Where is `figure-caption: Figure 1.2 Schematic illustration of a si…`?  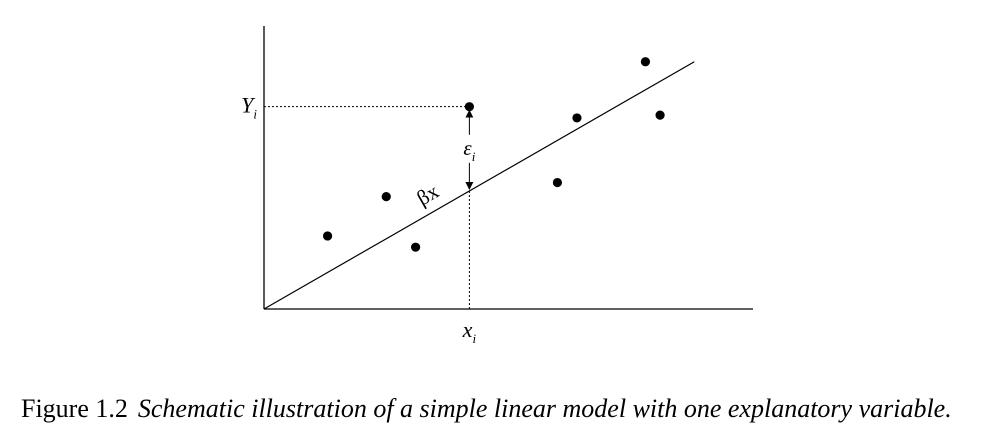 figure-caption: Figure 1.2 Schematic illustration of a si… is located at coordinates (486, 409).